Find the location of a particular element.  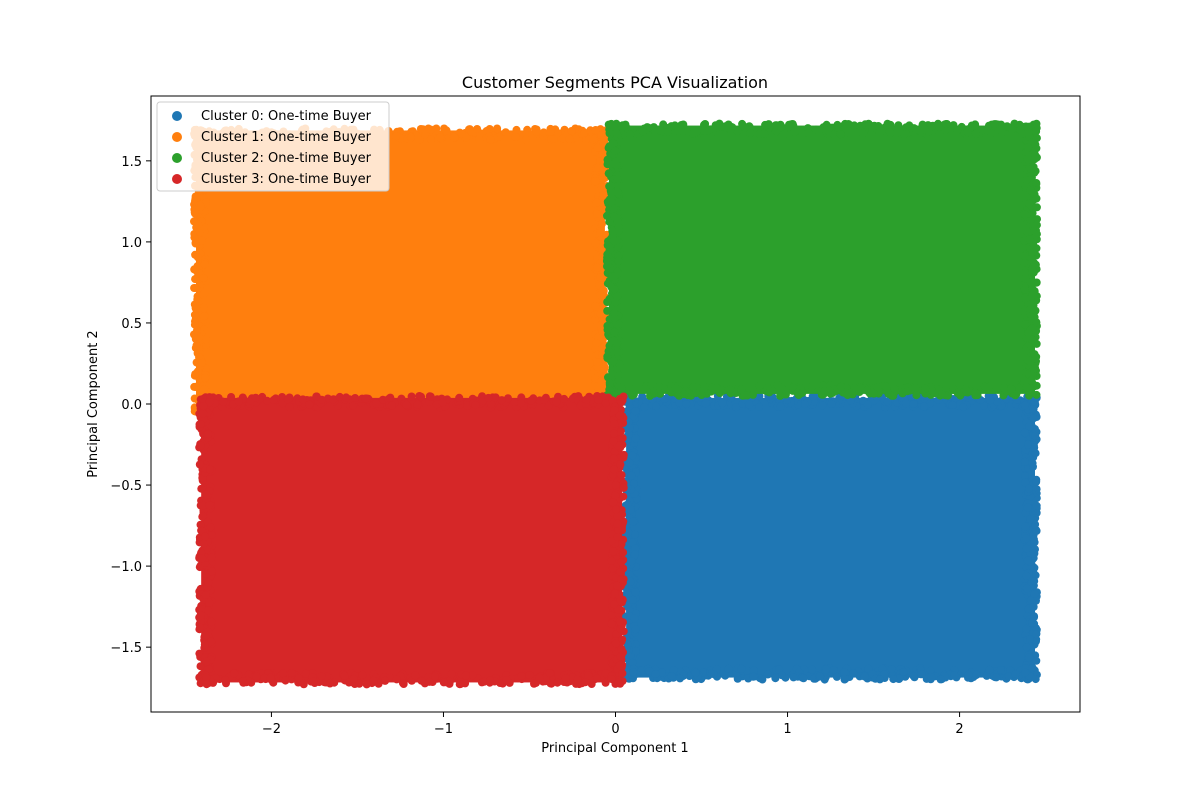

x-tick-label: 1 is located at coordinates (787, 729).